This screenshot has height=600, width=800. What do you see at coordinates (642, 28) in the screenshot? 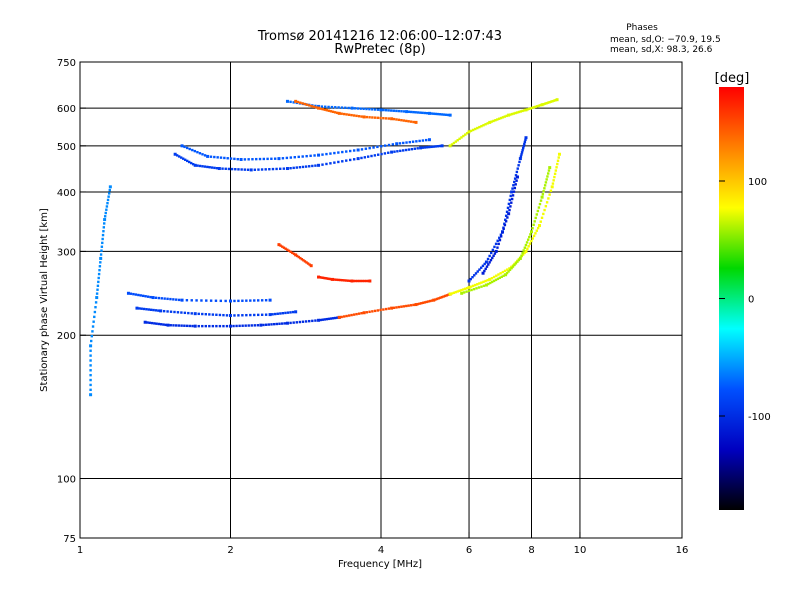
I see `stats-heading: Phases` at bounding box center [642, 28].